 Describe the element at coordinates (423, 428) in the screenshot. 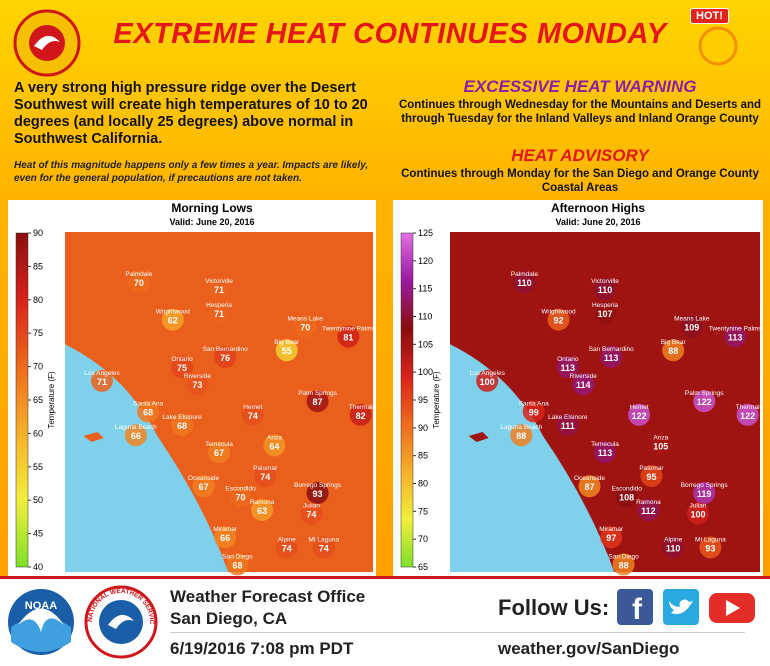

I see `colorbar-tick-label: 90` at that location.